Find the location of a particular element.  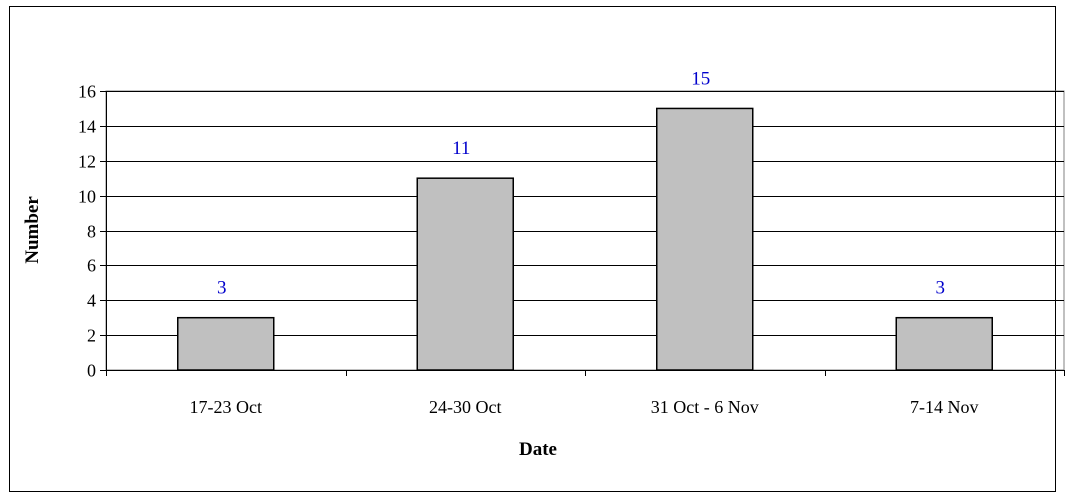

y-tick-label: 16 is located at coordinates (87, 92).